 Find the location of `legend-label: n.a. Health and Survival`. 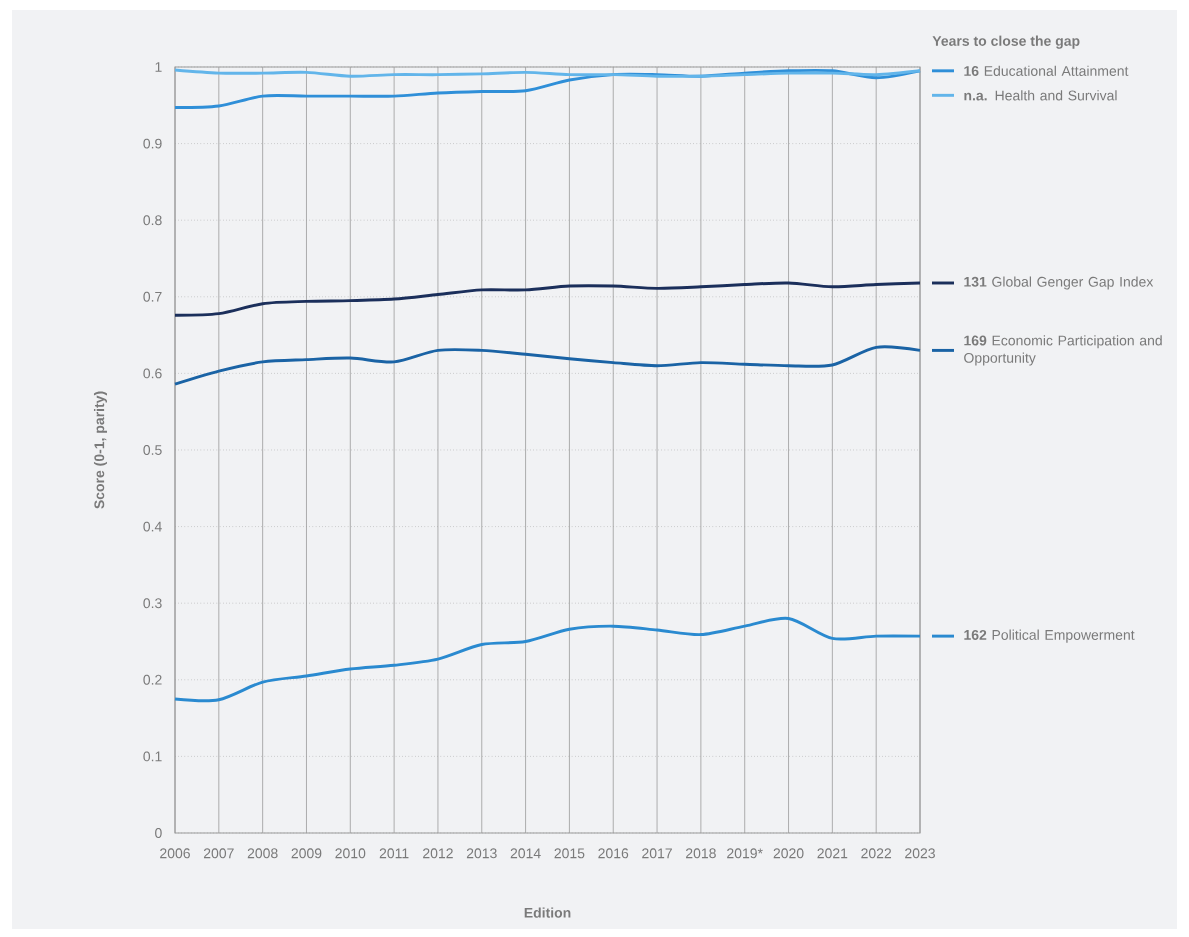

legend-label: n.a. Health and Survival is located at coordinates (1040, 95).